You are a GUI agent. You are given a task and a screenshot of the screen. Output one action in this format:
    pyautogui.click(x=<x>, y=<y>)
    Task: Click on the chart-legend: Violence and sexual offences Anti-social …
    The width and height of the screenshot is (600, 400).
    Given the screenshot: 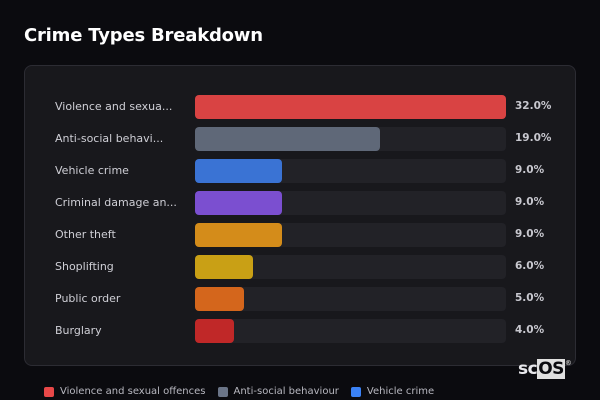 What is the action you would take?
    pyautogui.click(x=239, y=391)
    